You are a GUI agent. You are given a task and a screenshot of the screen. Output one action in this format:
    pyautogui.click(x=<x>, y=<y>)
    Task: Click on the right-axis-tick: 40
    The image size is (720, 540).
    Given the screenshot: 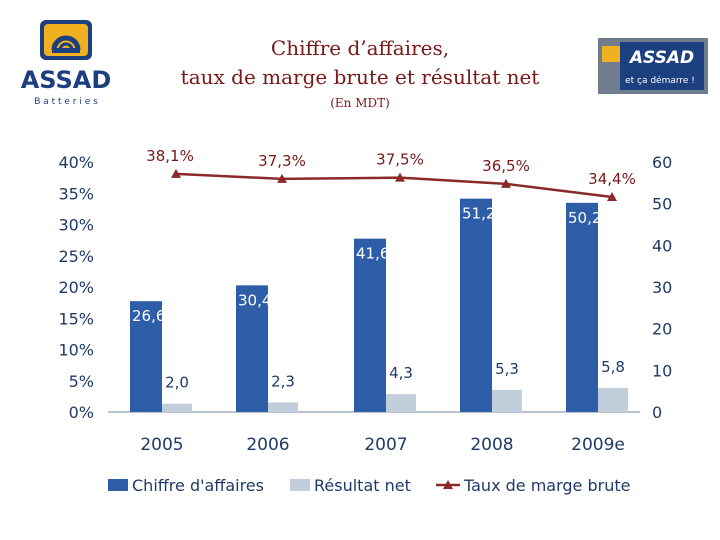 What is the action you would take?
    pyautogui.click(x=662, y=245)
    